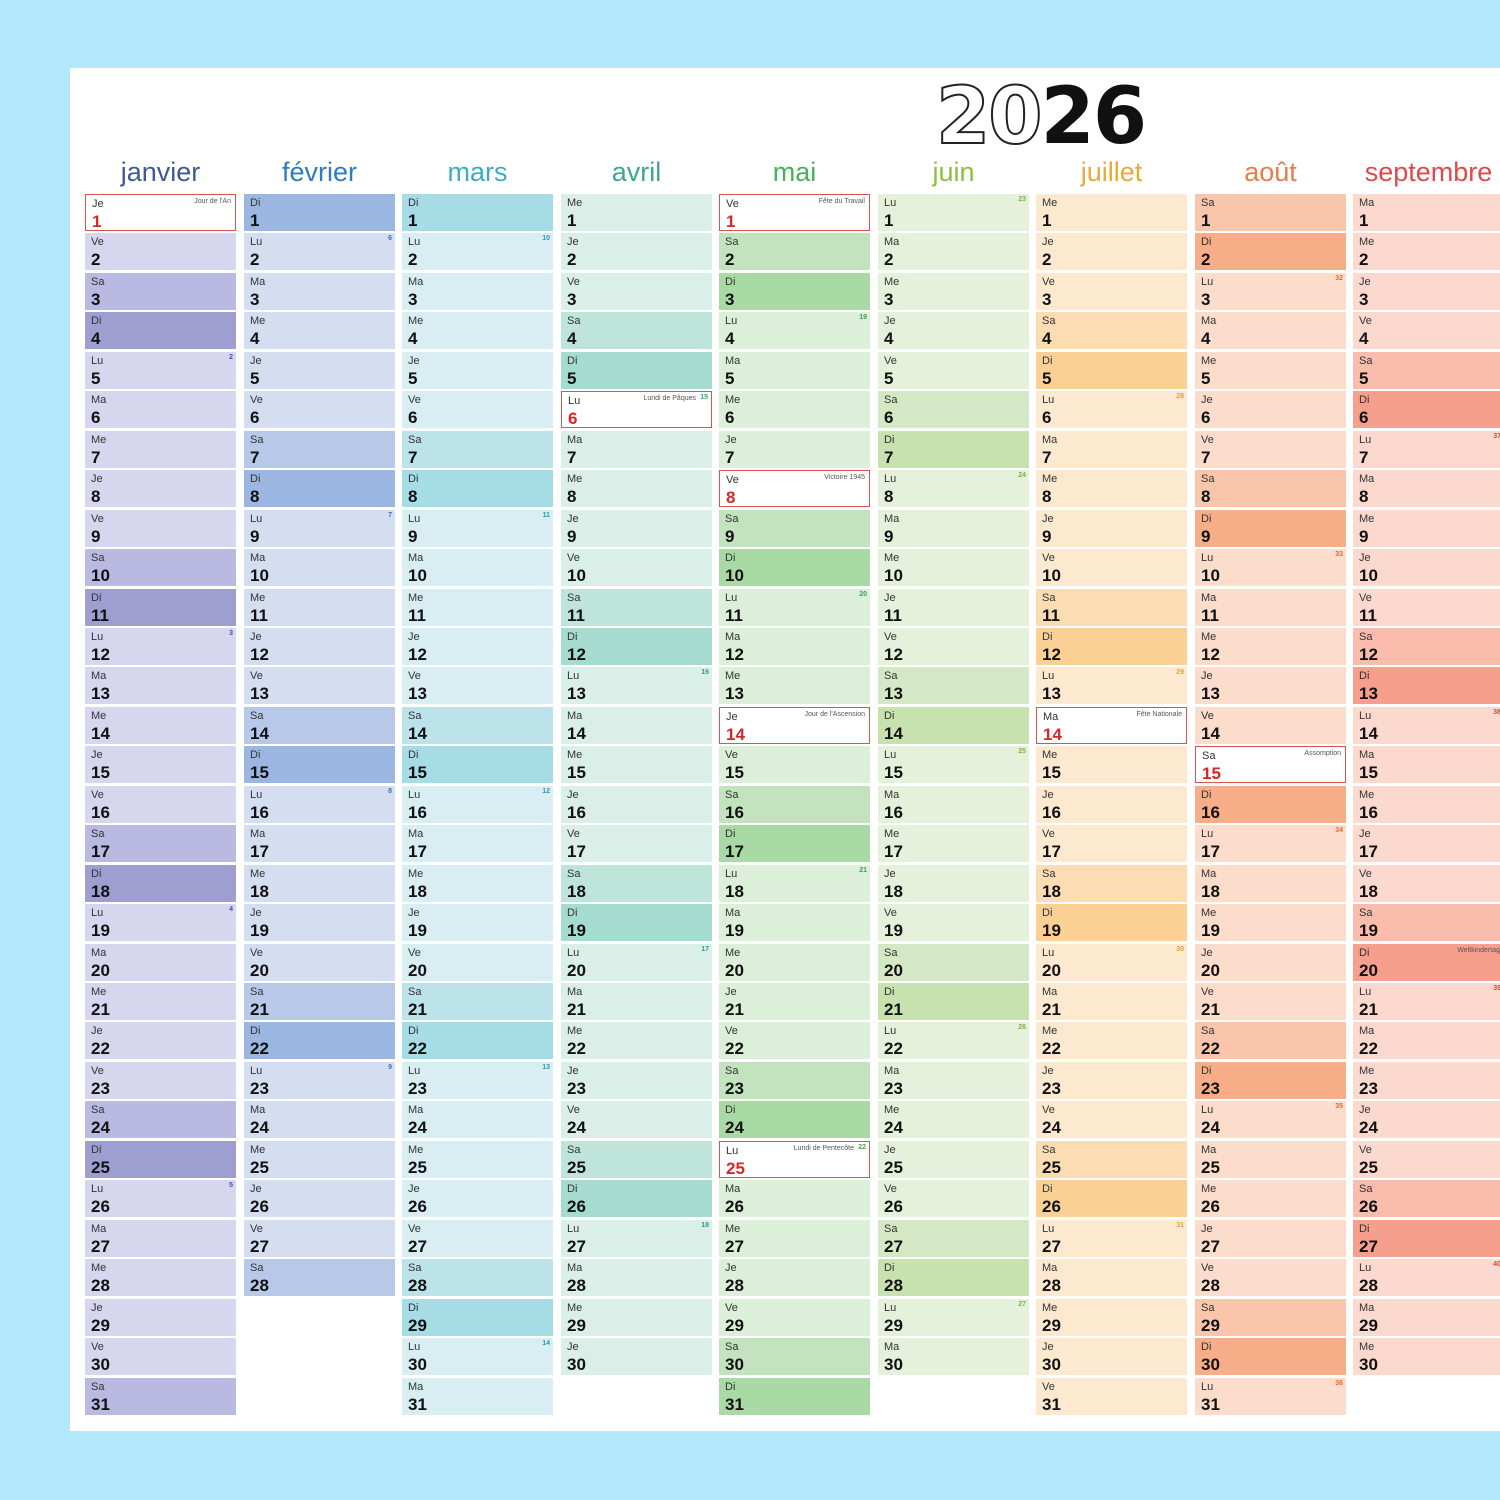 The width and height of the screenshot is (1500, 1500). I want to click on day-number: 1, so click(1206, 220).